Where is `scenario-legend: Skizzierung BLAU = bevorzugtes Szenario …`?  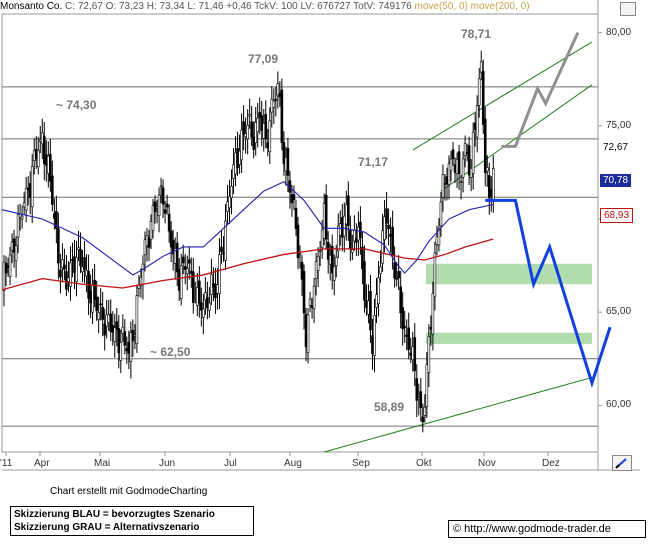
scenario-legend: Skizzierung BLAU = bevorzugtes Szenario … is located at coordinates (132, 521).